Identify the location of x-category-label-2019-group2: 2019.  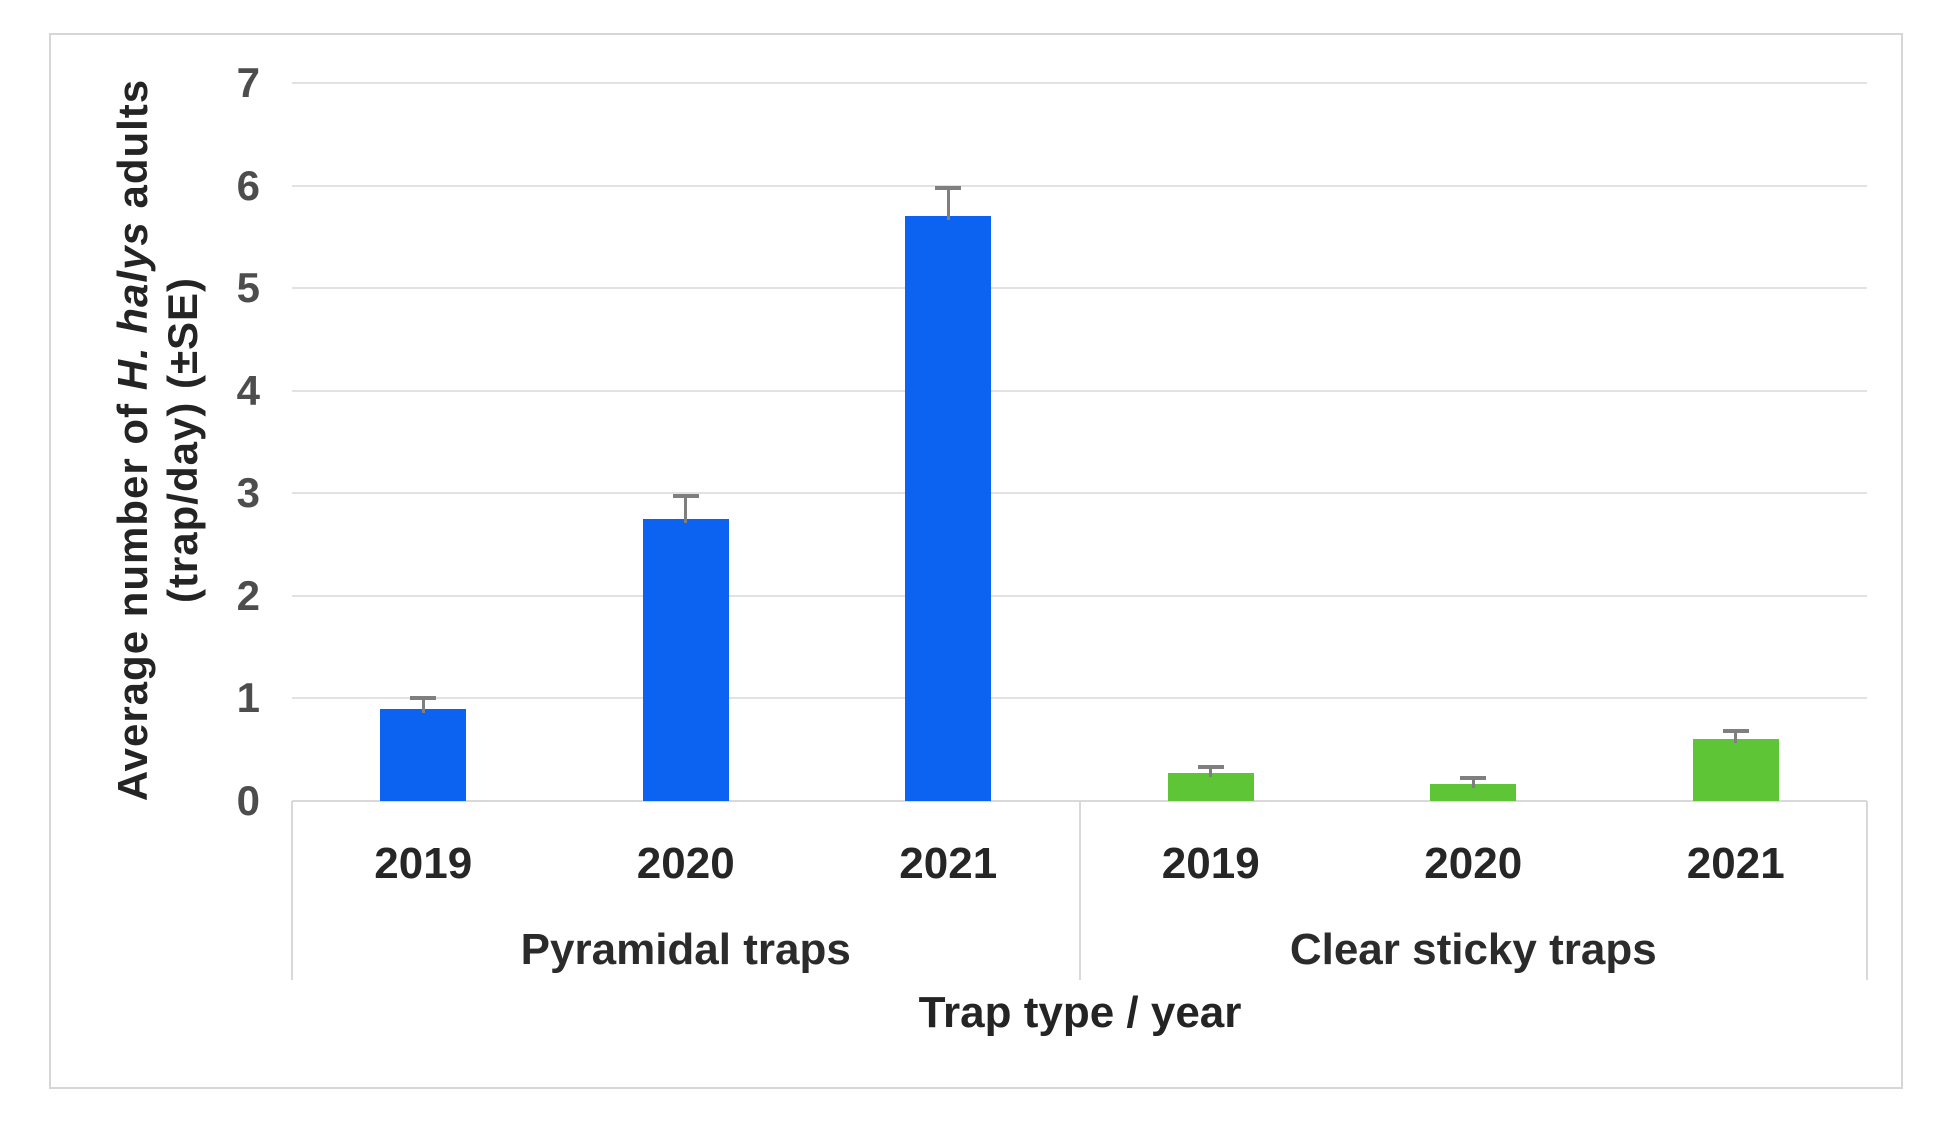
(1210, 863).